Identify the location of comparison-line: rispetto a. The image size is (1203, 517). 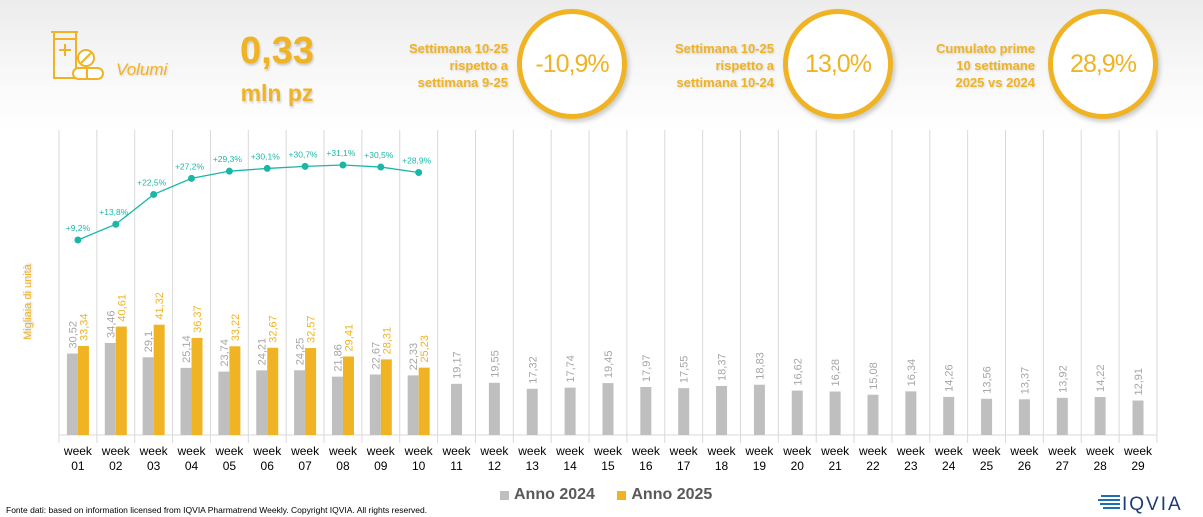
(744, 65).